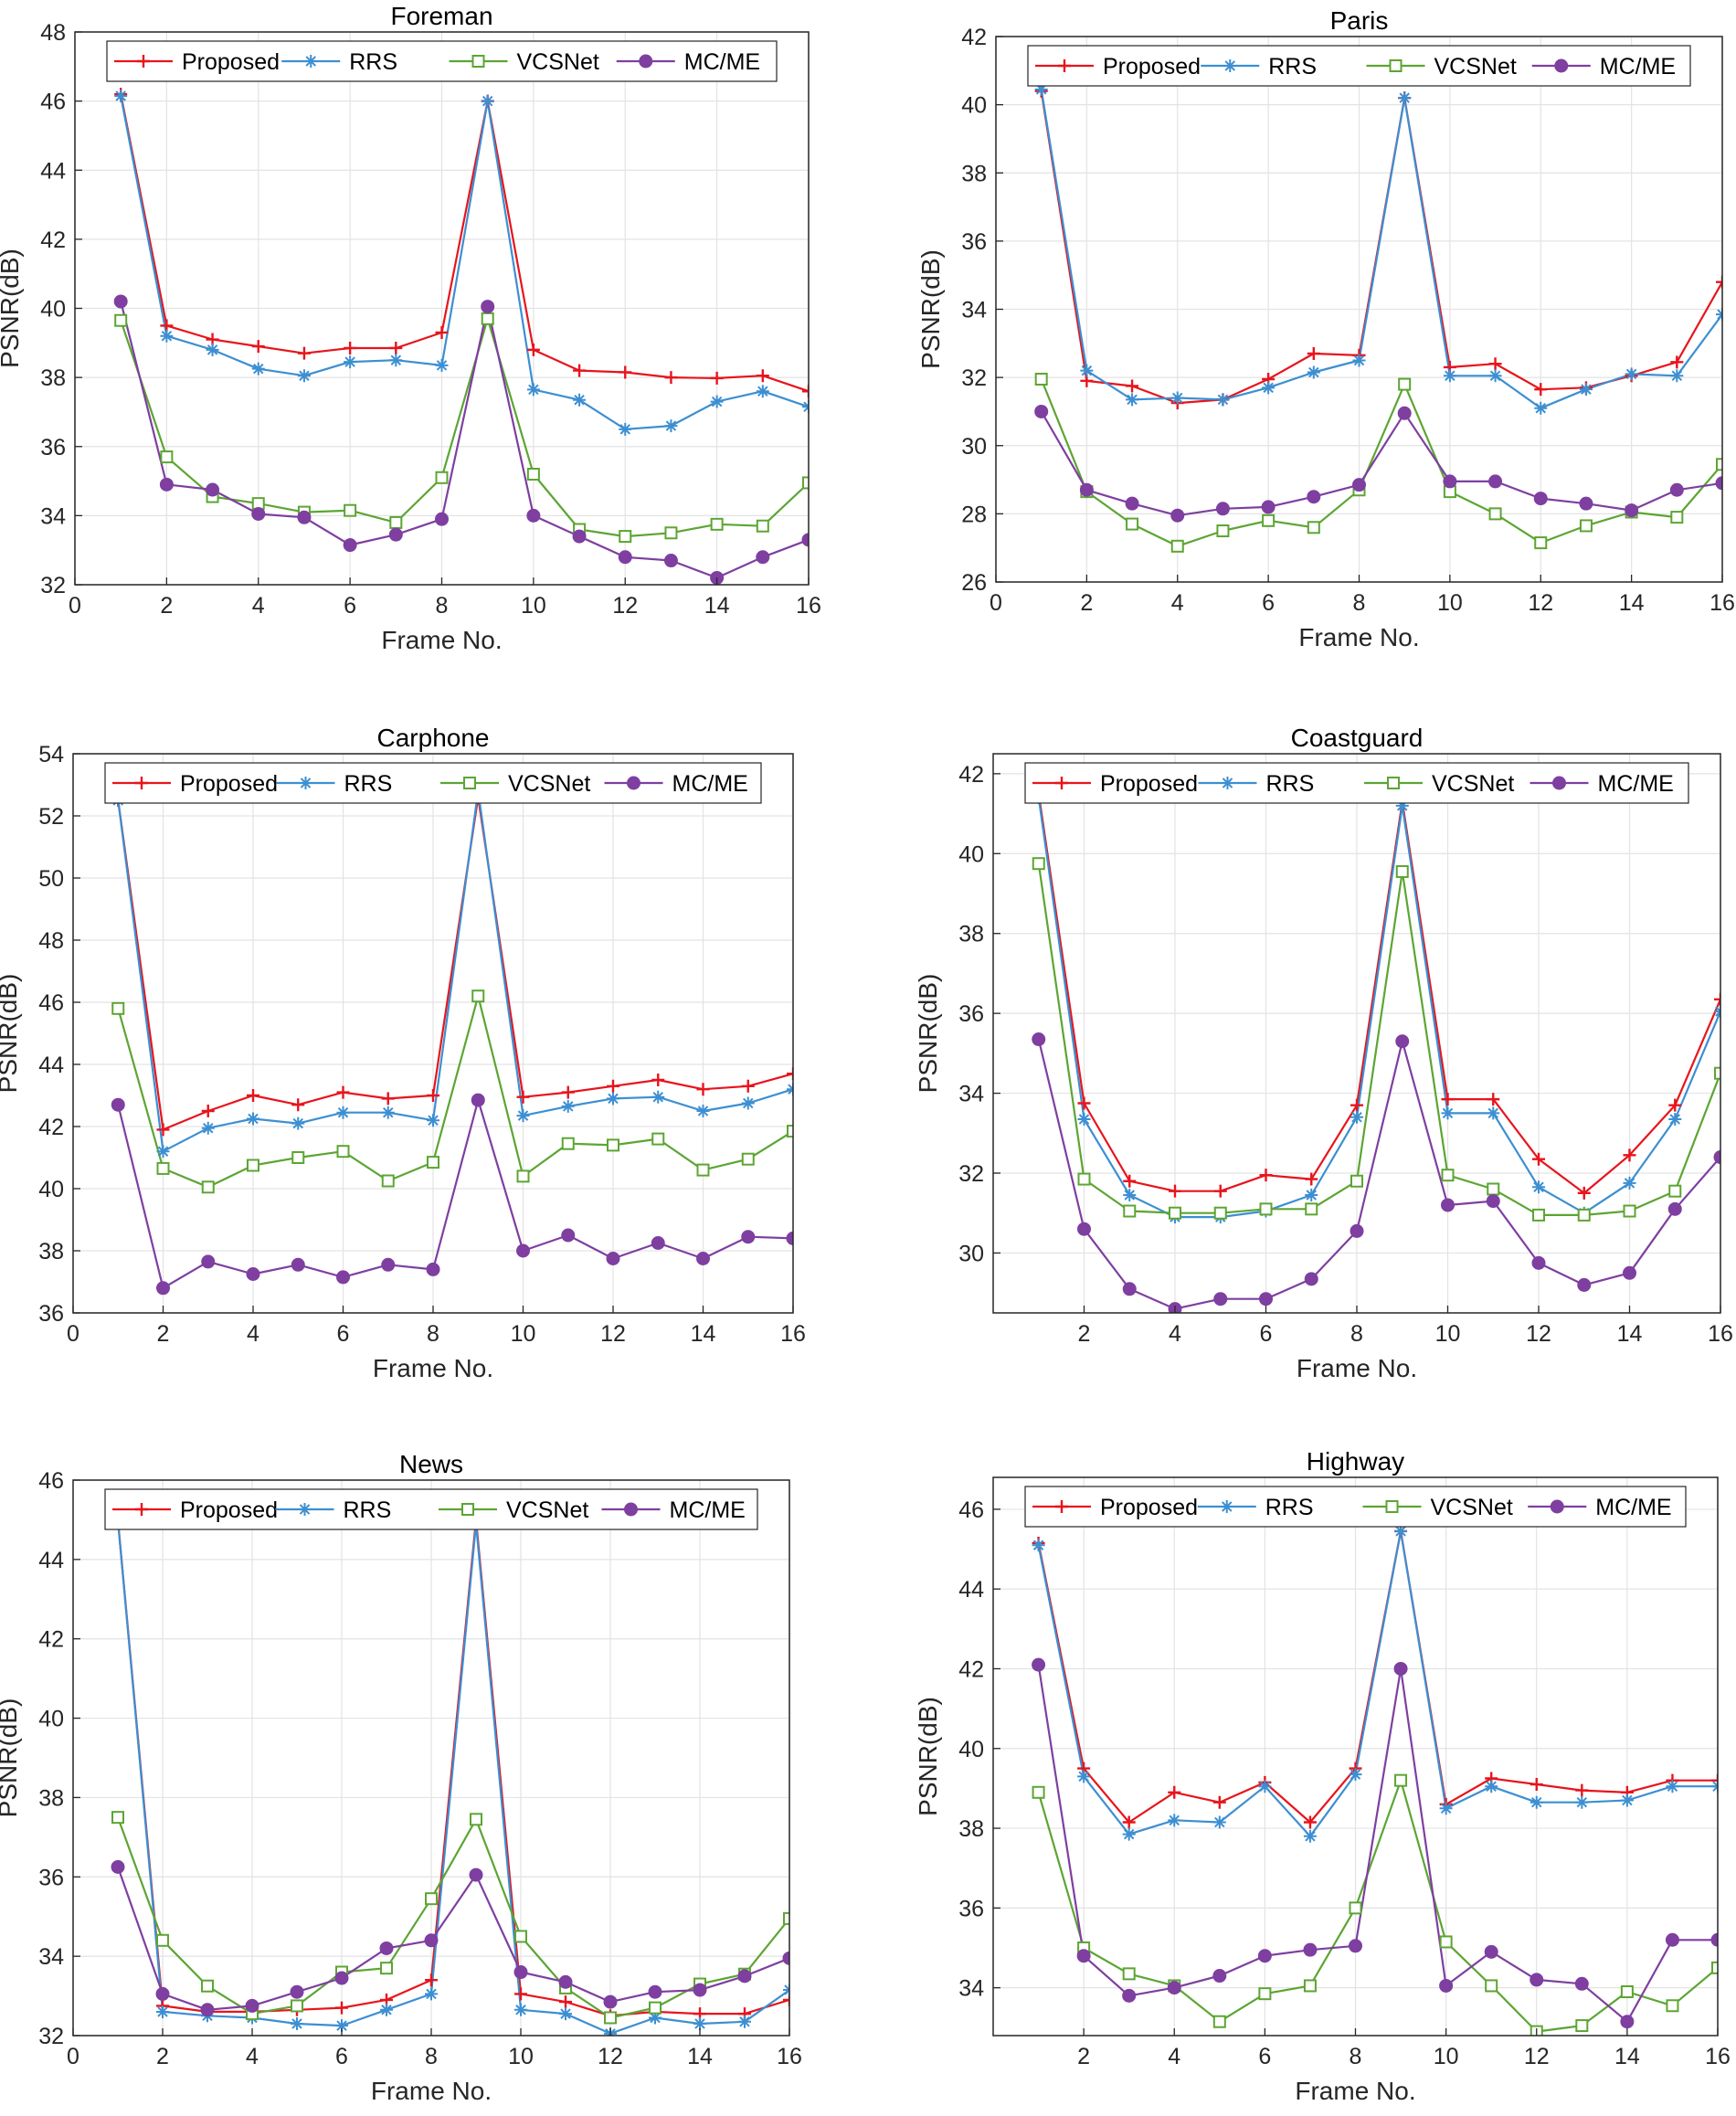  What do you see at coordinates (1359, 603) in the screenshot?
I see `tick-label-x: 8` at bounding box center [1359, 603].